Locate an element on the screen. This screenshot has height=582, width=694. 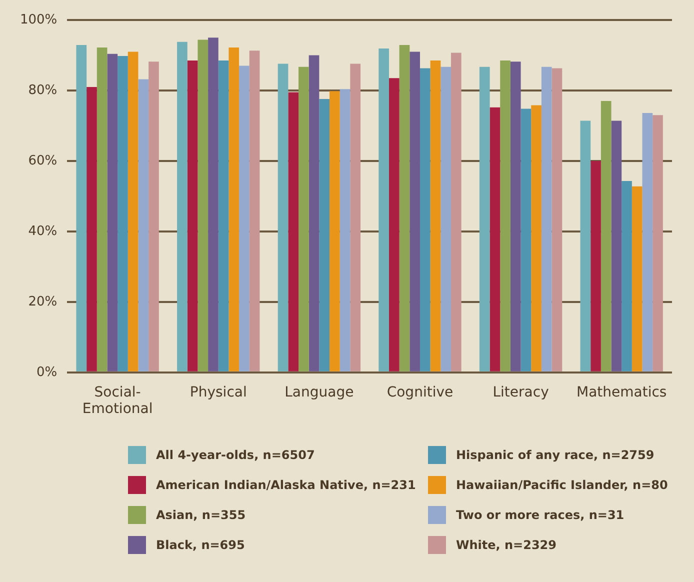
legend-label: Hawaiian/Pacific Islander, n=80 is located at coordinates (562, 485).